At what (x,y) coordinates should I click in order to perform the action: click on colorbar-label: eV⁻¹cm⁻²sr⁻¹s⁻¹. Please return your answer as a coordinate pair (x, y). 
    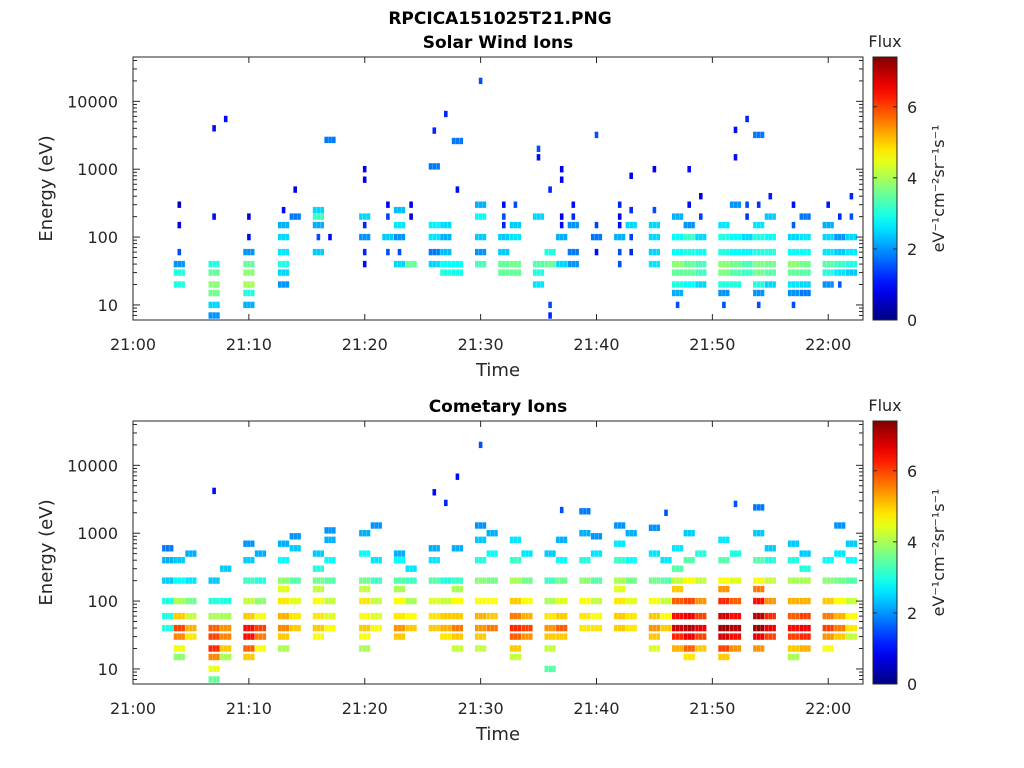
    Looking at the image, I should click on (938, 189).